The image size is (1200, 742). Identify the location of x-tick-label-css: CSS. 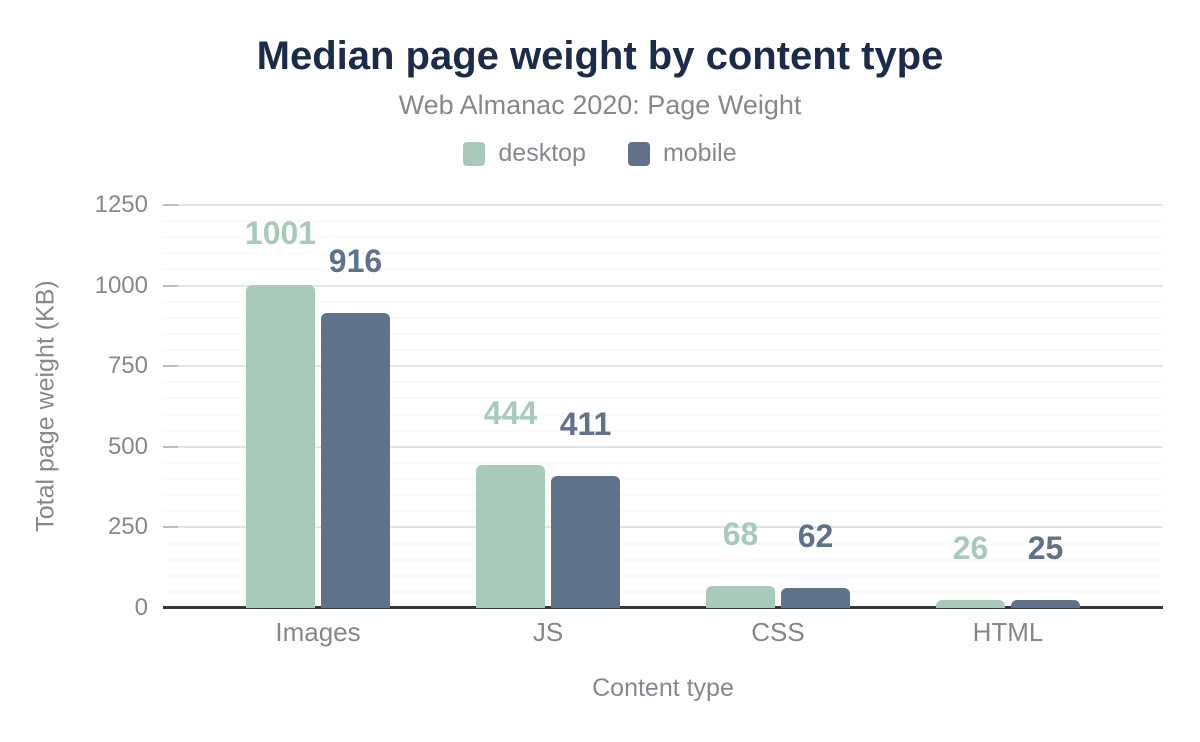
(778, 632).